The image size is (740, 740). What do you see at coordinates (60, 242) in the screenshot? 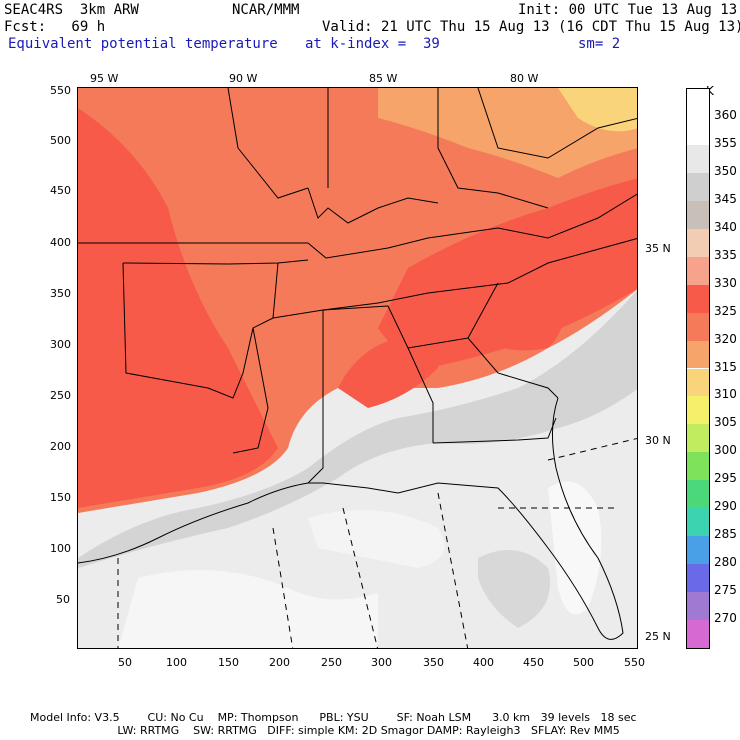
I see `y-tick-label: 400` at bounding box center [60, 242].